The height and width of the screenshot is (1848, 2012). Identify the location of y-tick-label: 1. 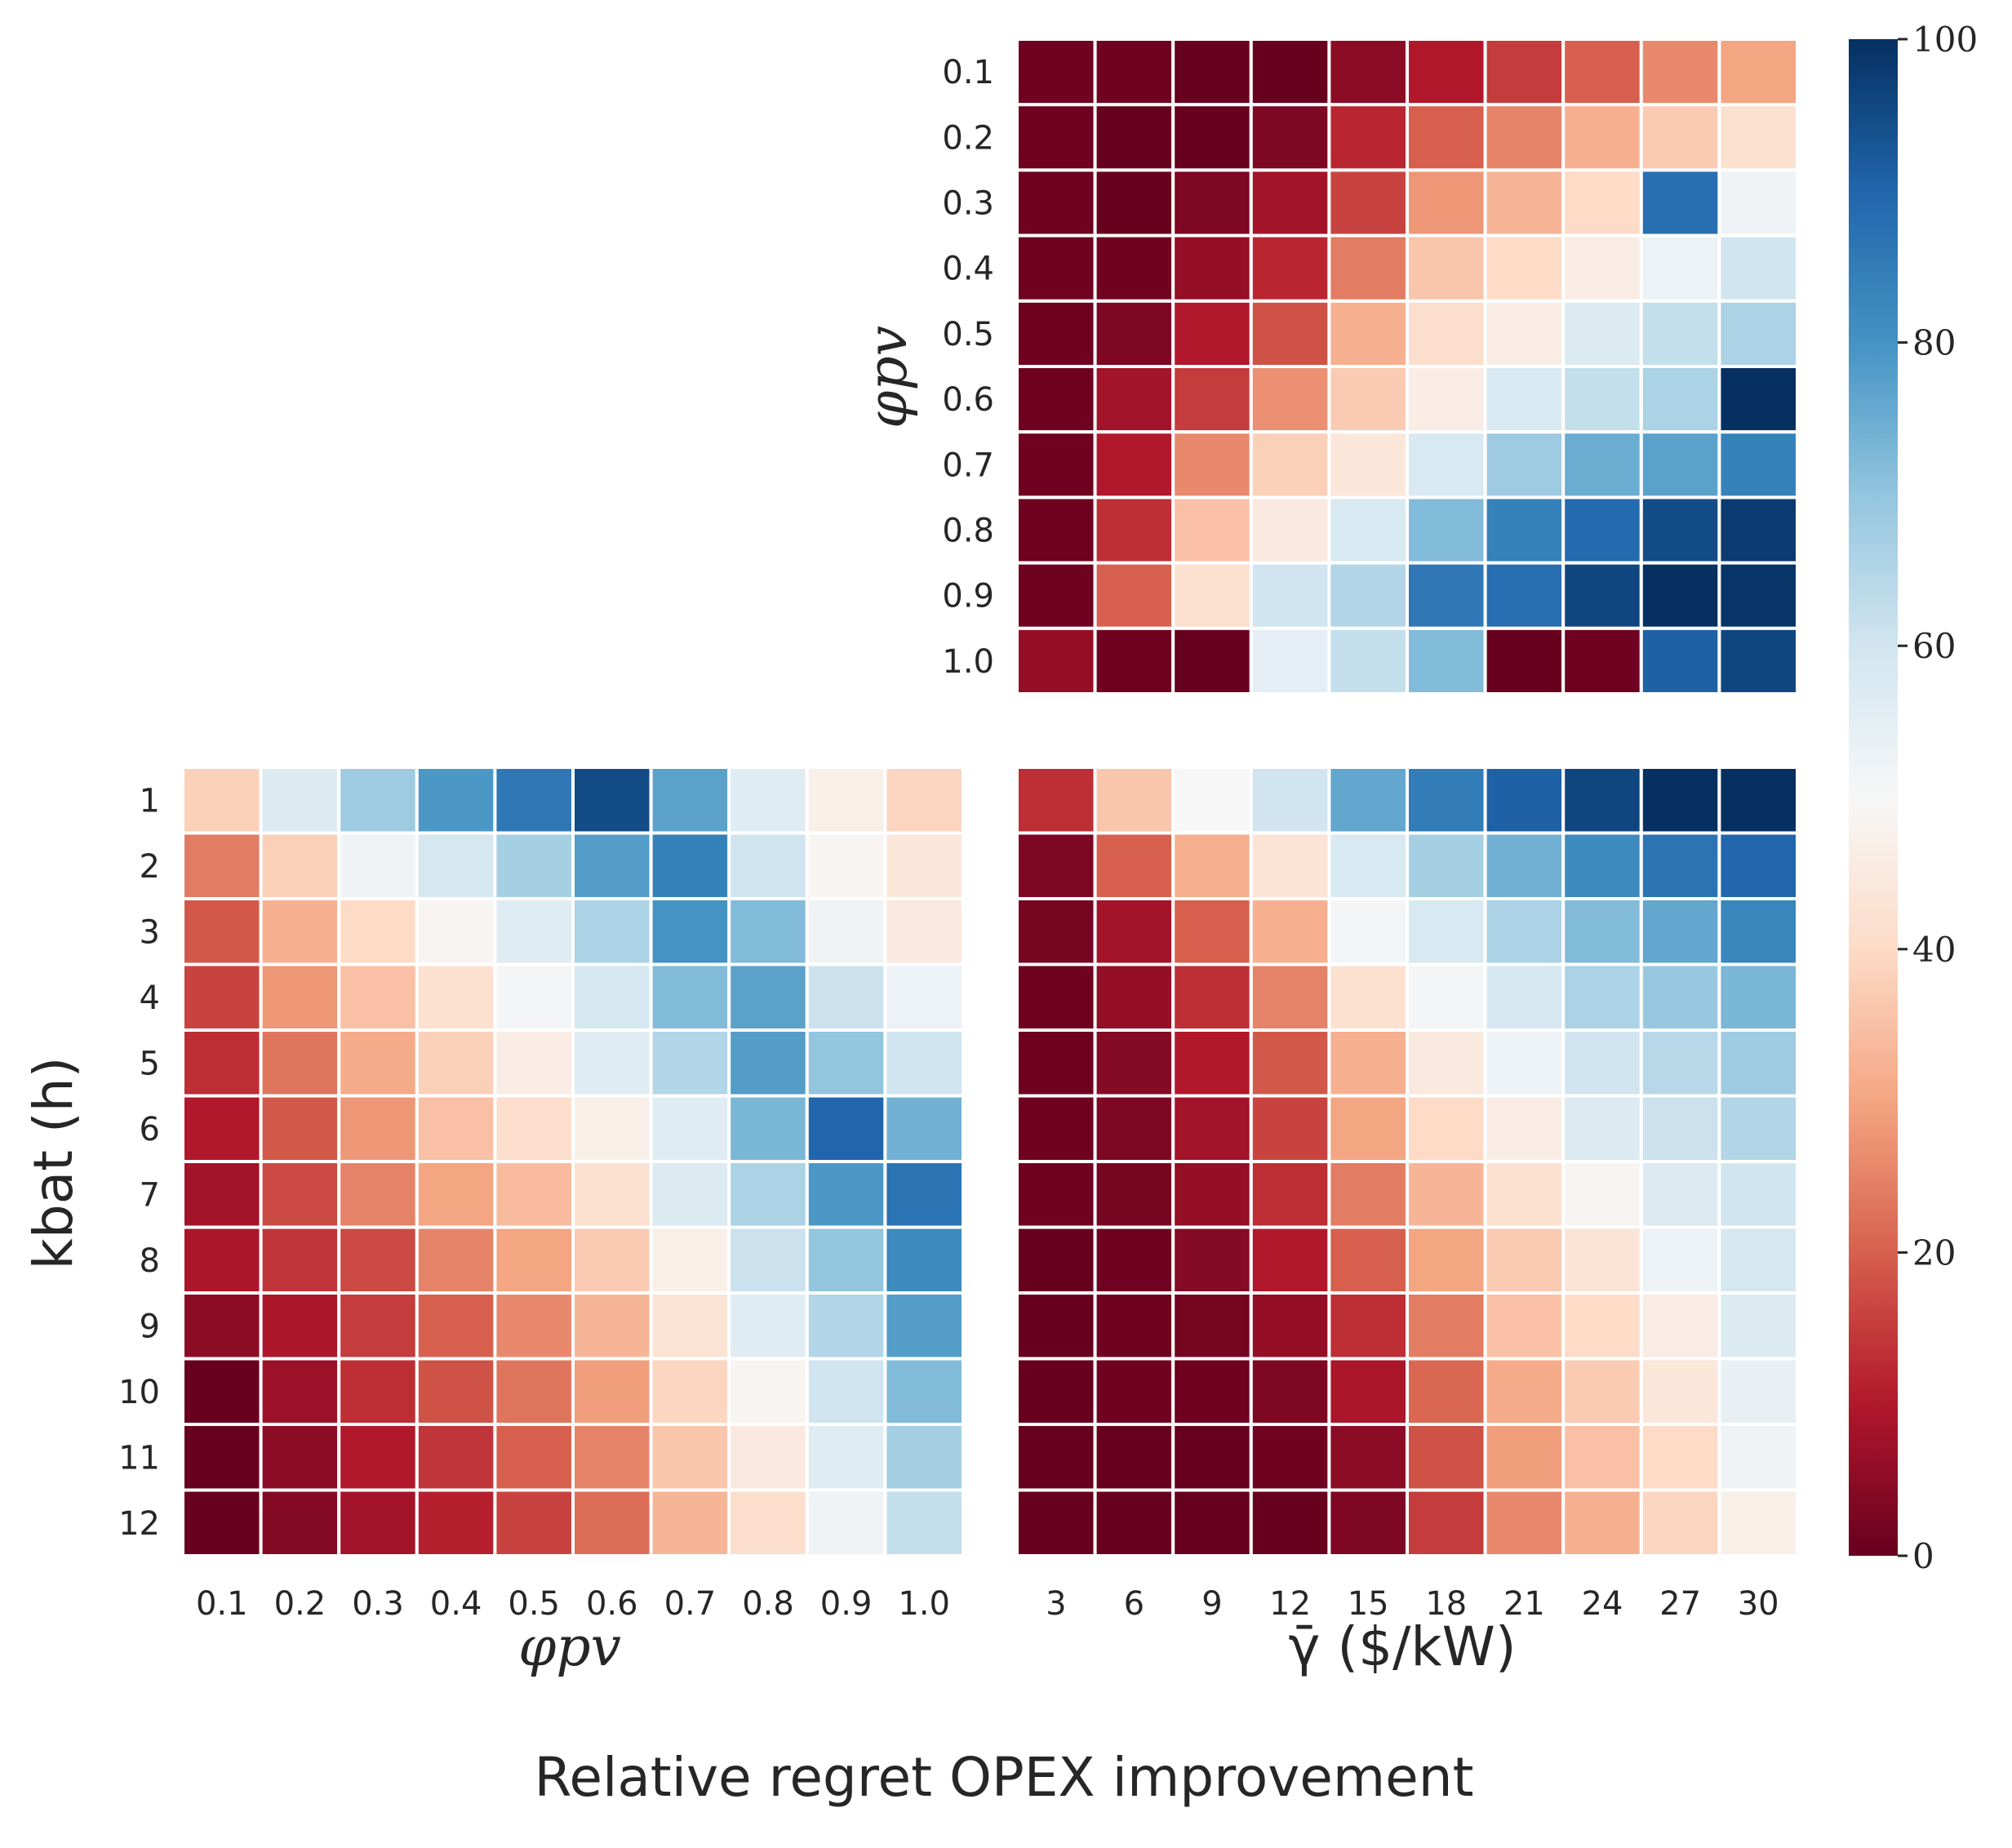
(150, 801).